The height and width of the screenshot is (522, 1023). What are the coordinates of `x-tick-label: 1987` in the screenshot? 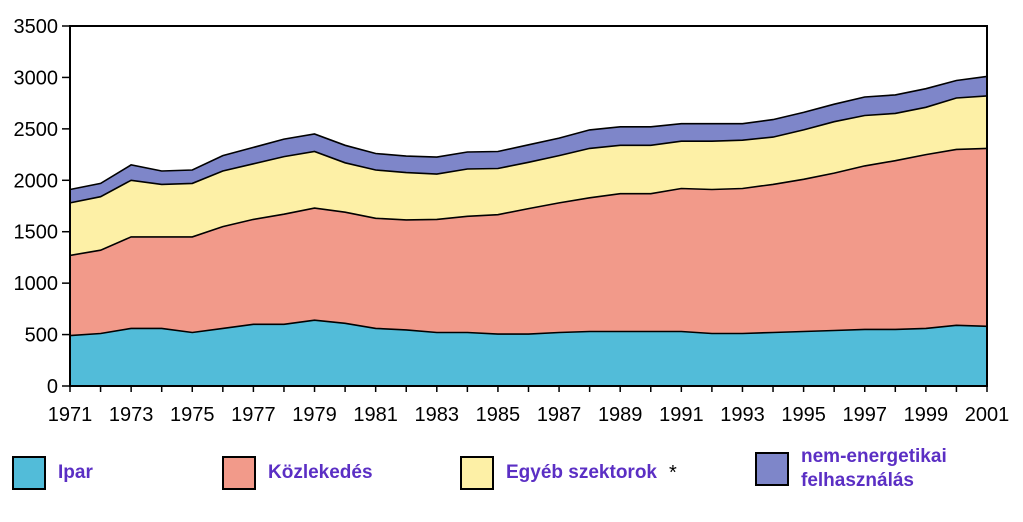 It's located at (559, 415).